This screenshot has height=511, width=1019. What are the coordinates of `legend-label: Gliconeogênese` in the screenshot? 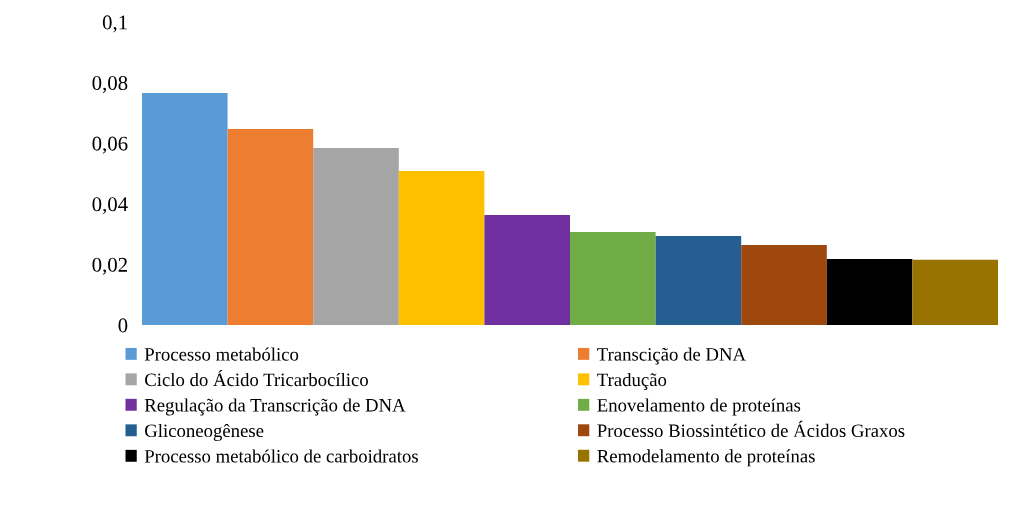 It's located at (204, 432).